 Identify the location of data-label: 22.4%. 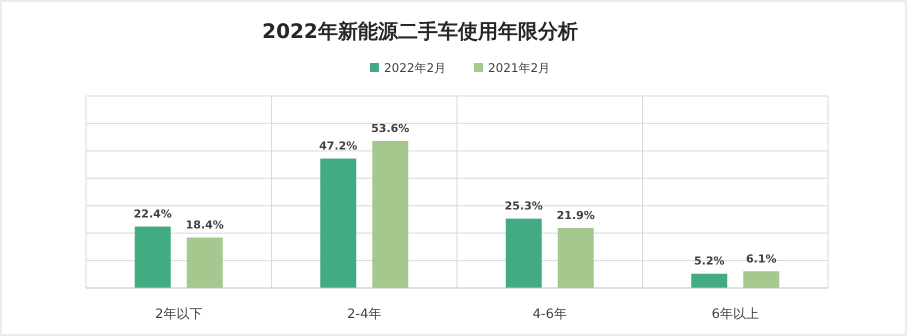
(153, 214).